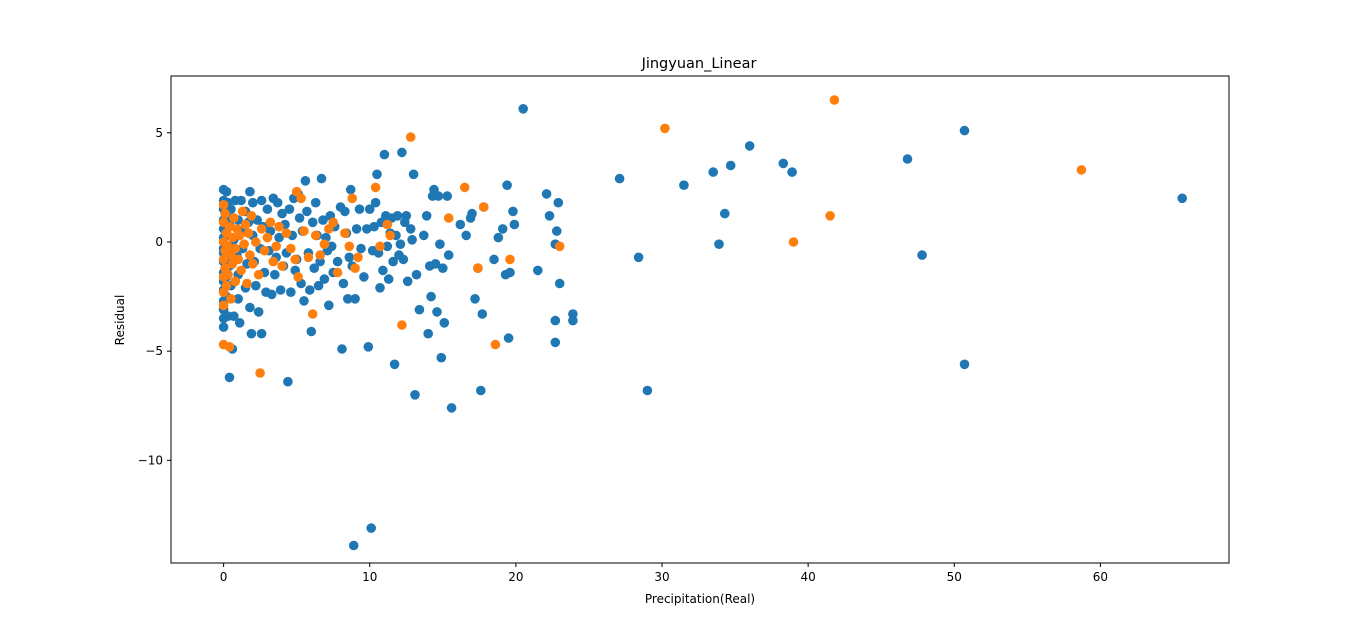  Describe the element at coordinates (700, 599) in the screenshot. I see `x-axis-label: Precipitation(Real)` at that location.